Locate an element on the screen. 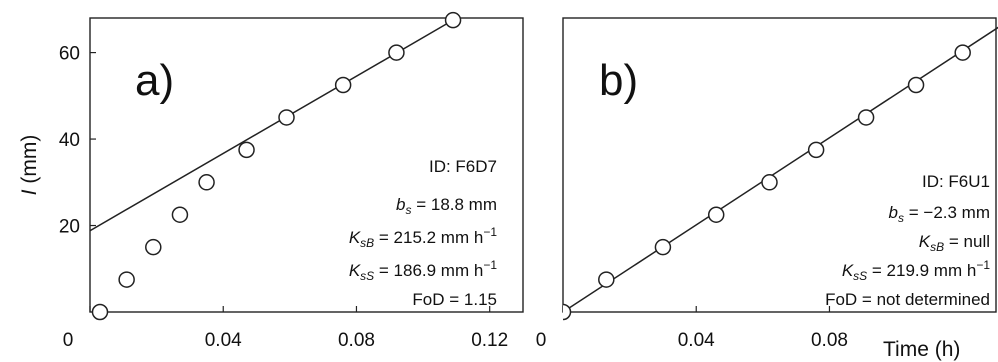  y-axis-label: I (mm) is located at coordinates (29, 165).